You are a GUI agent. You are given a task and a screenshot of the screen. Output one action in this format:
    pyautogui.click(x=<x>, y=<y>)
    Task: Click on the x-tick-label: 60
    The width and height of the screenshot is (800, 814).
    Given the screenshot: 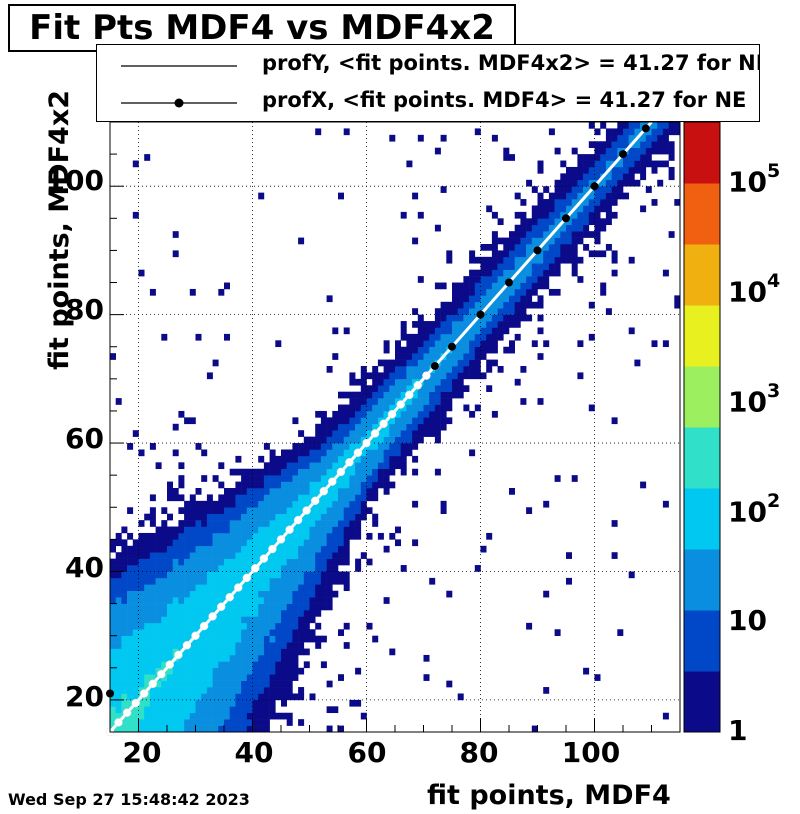 What is the action you would take?
    pyautogui.click(x=367, y=752)
    